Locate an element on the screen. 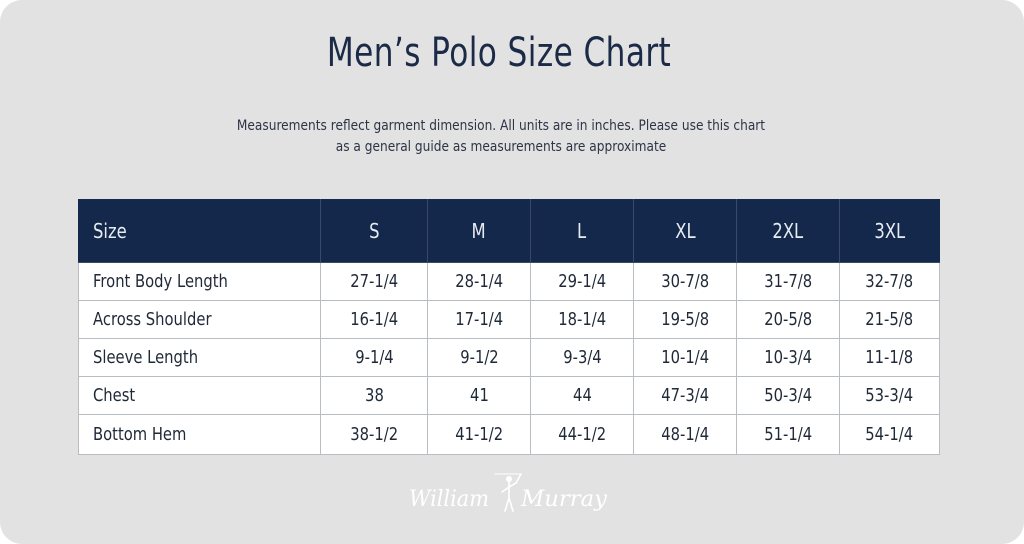 The height and width of the screenshot is (544, 1024). table-header-row: Size S M L XL 2XL 3XL is located at coordinates (509, 231).